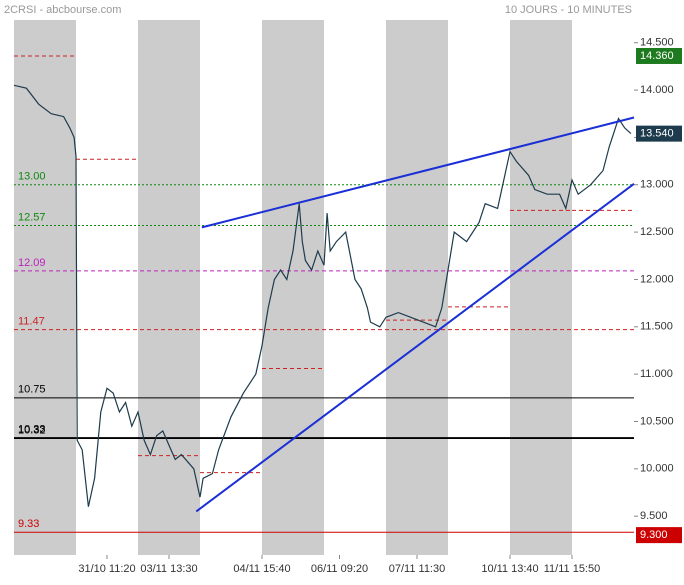  Describe the element at coordinates (657, 469) in the screenshot. I see `y-tick-label: 10.000` at that location.